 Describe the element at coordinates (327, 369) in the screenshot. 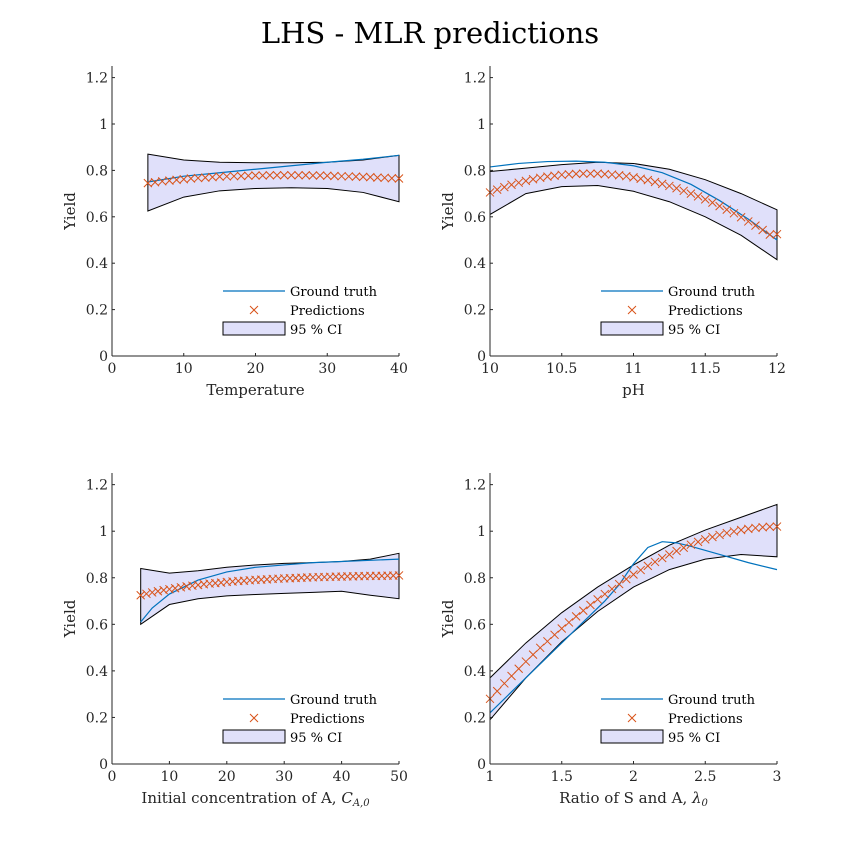

I see `x-tick-label: 30` at that location.